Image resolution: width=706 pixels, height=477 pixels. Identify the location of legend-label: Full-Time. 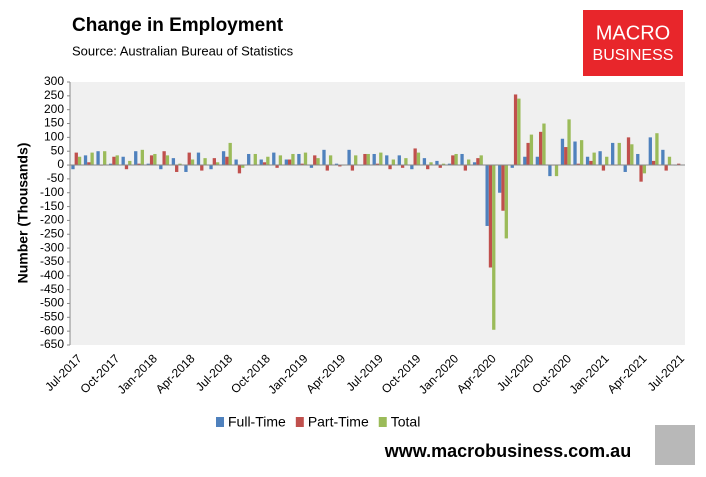
(257, 422).